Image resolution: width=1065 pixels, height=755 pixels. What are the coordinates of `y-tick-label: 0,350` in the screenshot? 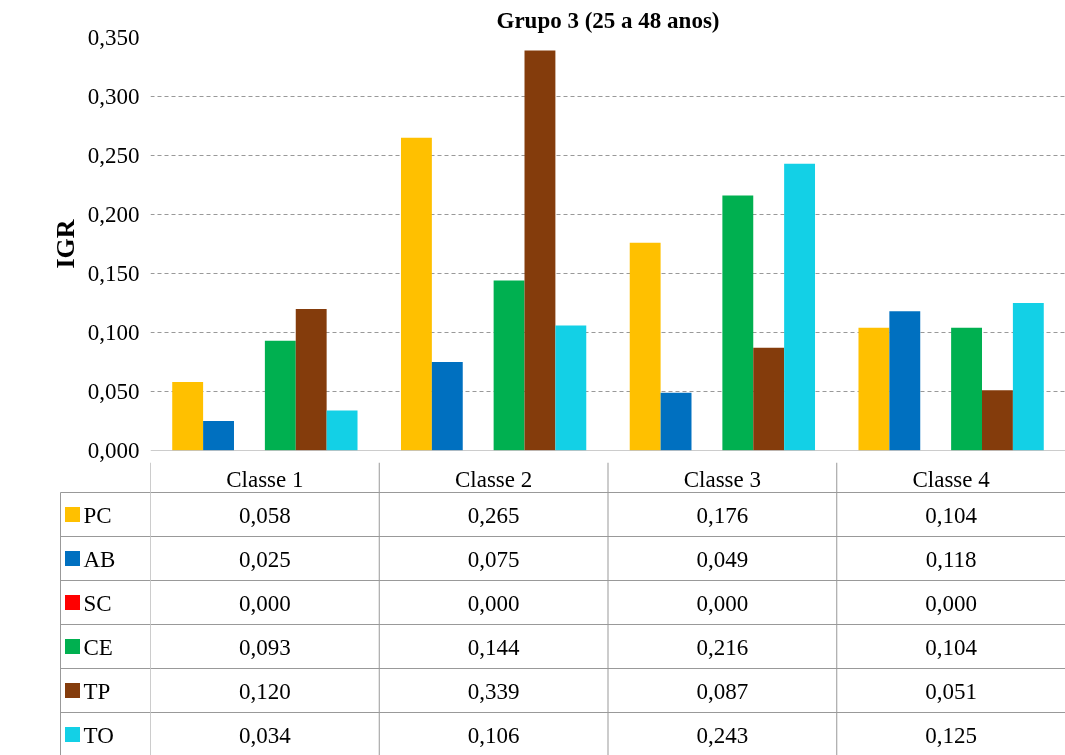 It's located at (113, 37).